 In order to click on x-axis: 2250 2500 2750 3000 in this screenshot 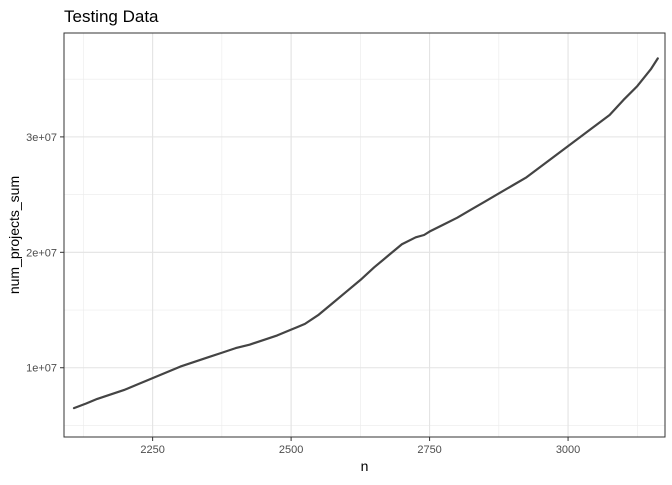, I will do `click(360, 446)`.